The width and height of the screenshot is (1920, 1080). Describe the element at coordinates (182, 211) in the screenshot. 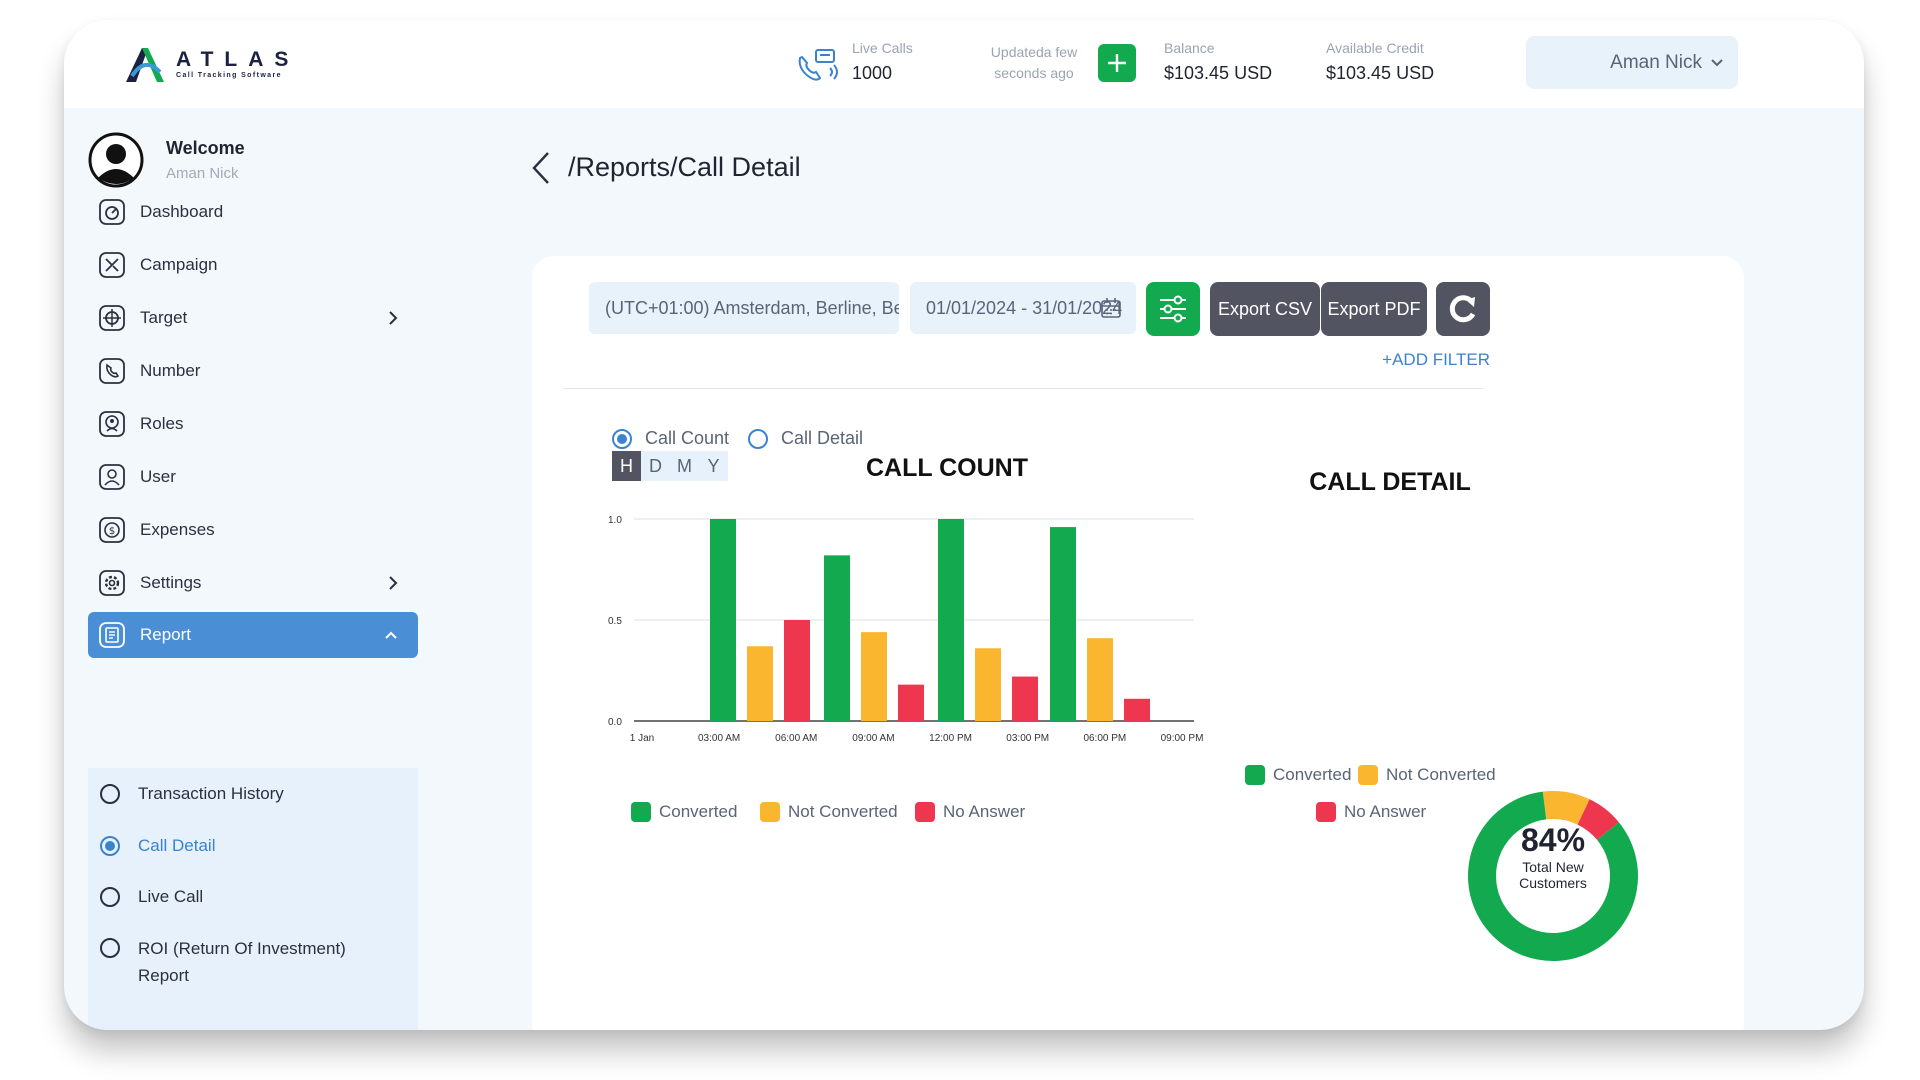

I see `sidebar-item-label: Dashboard` at that location.